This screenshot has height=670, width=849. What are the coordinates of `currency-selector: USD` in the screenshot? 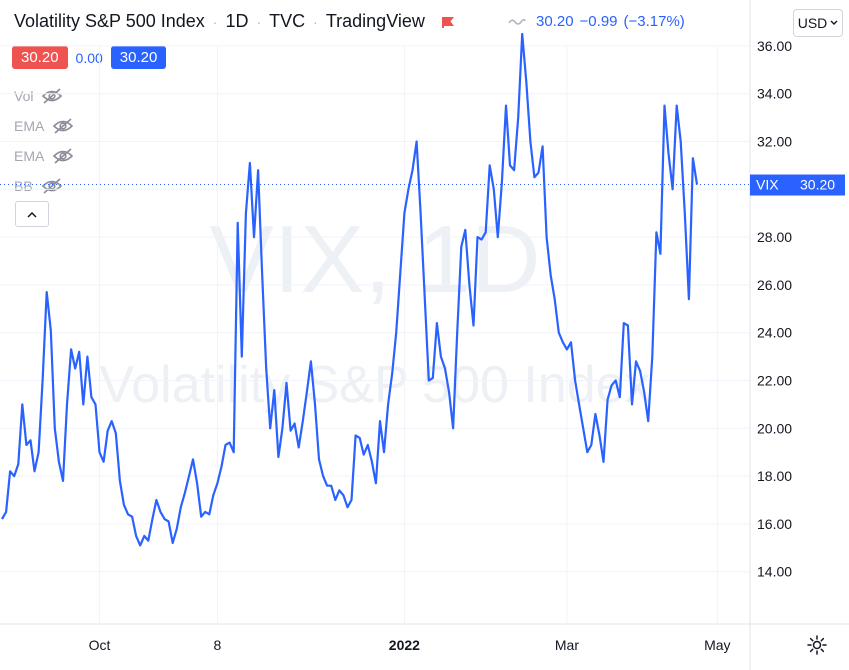 It's located at (818, 23).